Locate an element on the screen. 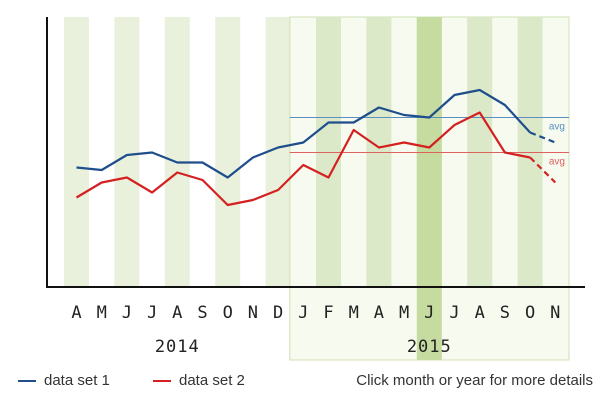 This screenshot has width=600, height=400. selected-month-highlight is located at coordinates (429, 188).